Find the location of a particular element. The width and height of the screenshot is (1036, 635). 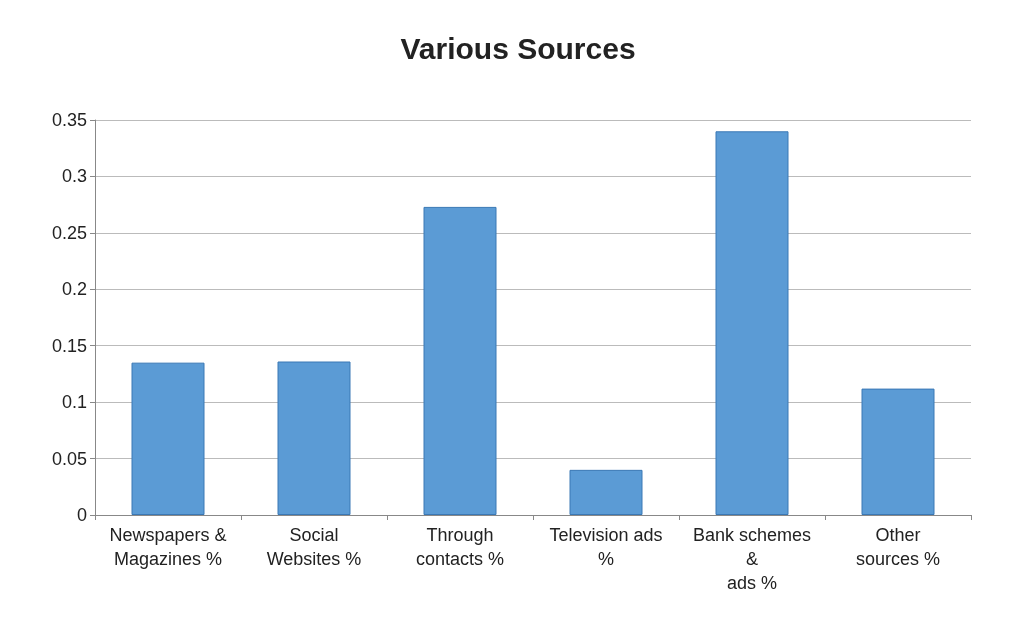

y-tick-label: 0.15 is located at coordinates (69, 345).